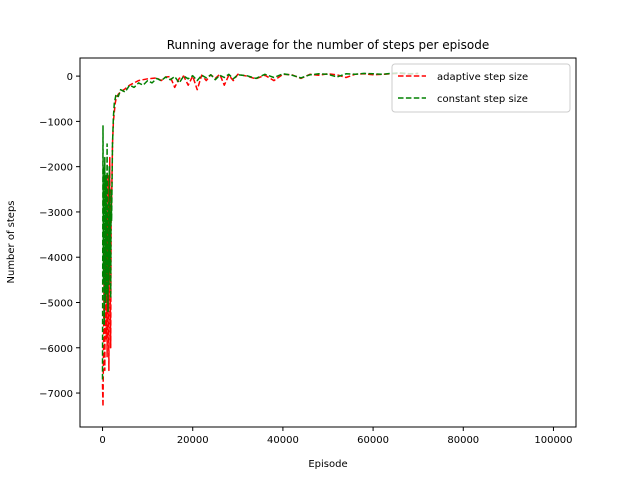 The width and height of the screenshot is (640, 480). Describe the element at coordinates (56, 258) in the screenshot. I see `y-tick-label: −4000` at that location.